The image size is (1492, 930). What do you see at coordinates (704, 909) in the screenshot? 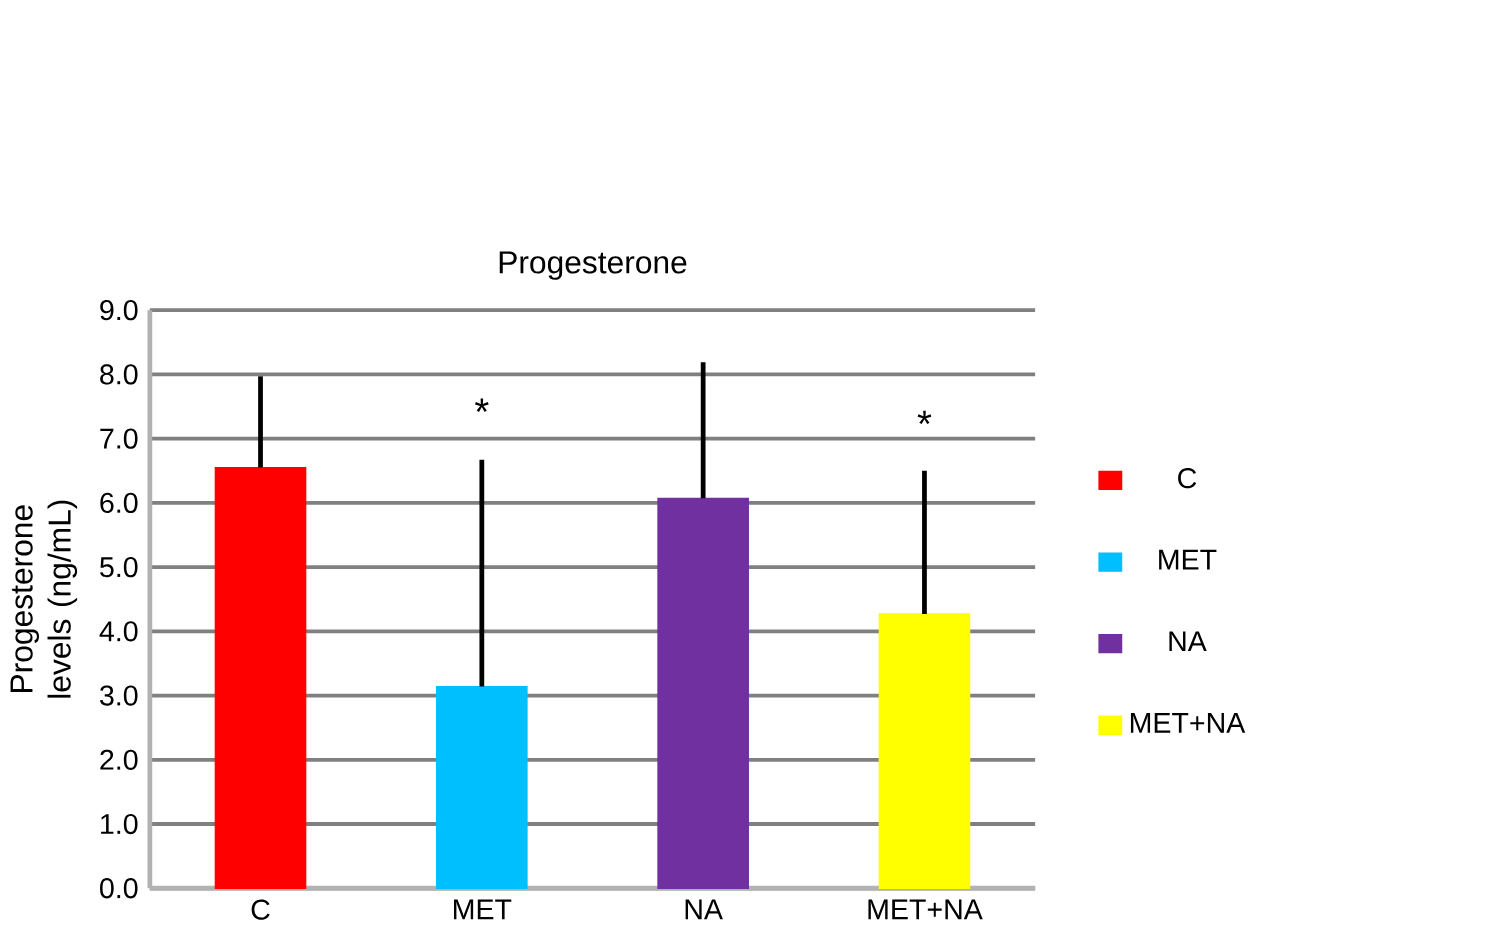
I see `x-tick-label: NA` at bounding box center [704, 909].